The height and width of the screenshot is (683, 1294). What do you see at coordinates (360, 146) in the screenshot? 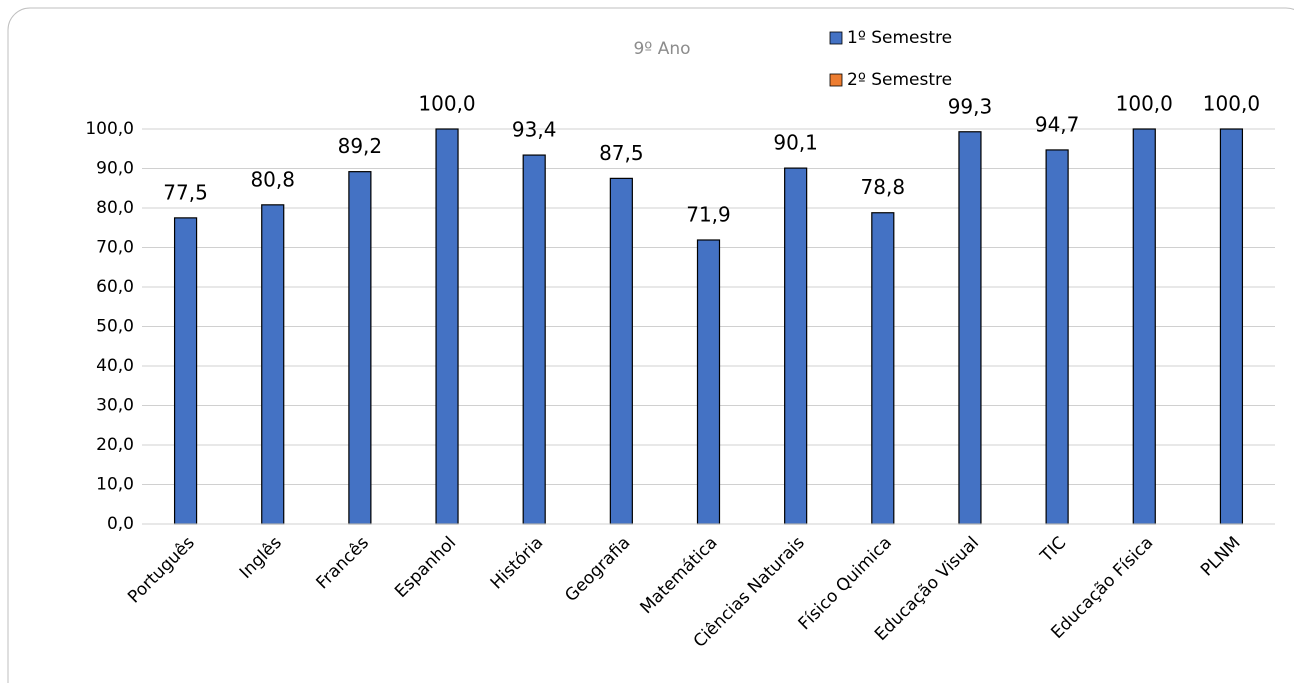
I see `value-label: 89,2` at bounding box center [360, 146].